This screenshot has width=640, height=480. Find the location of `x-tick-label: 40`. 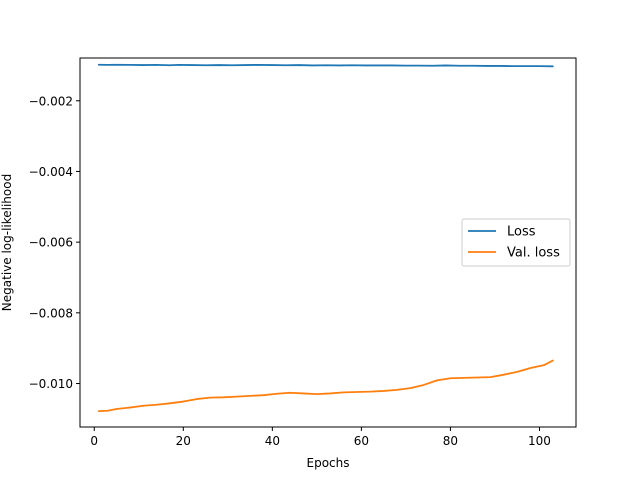

x-tick-label: 40 is located at coordinates (272, 441).